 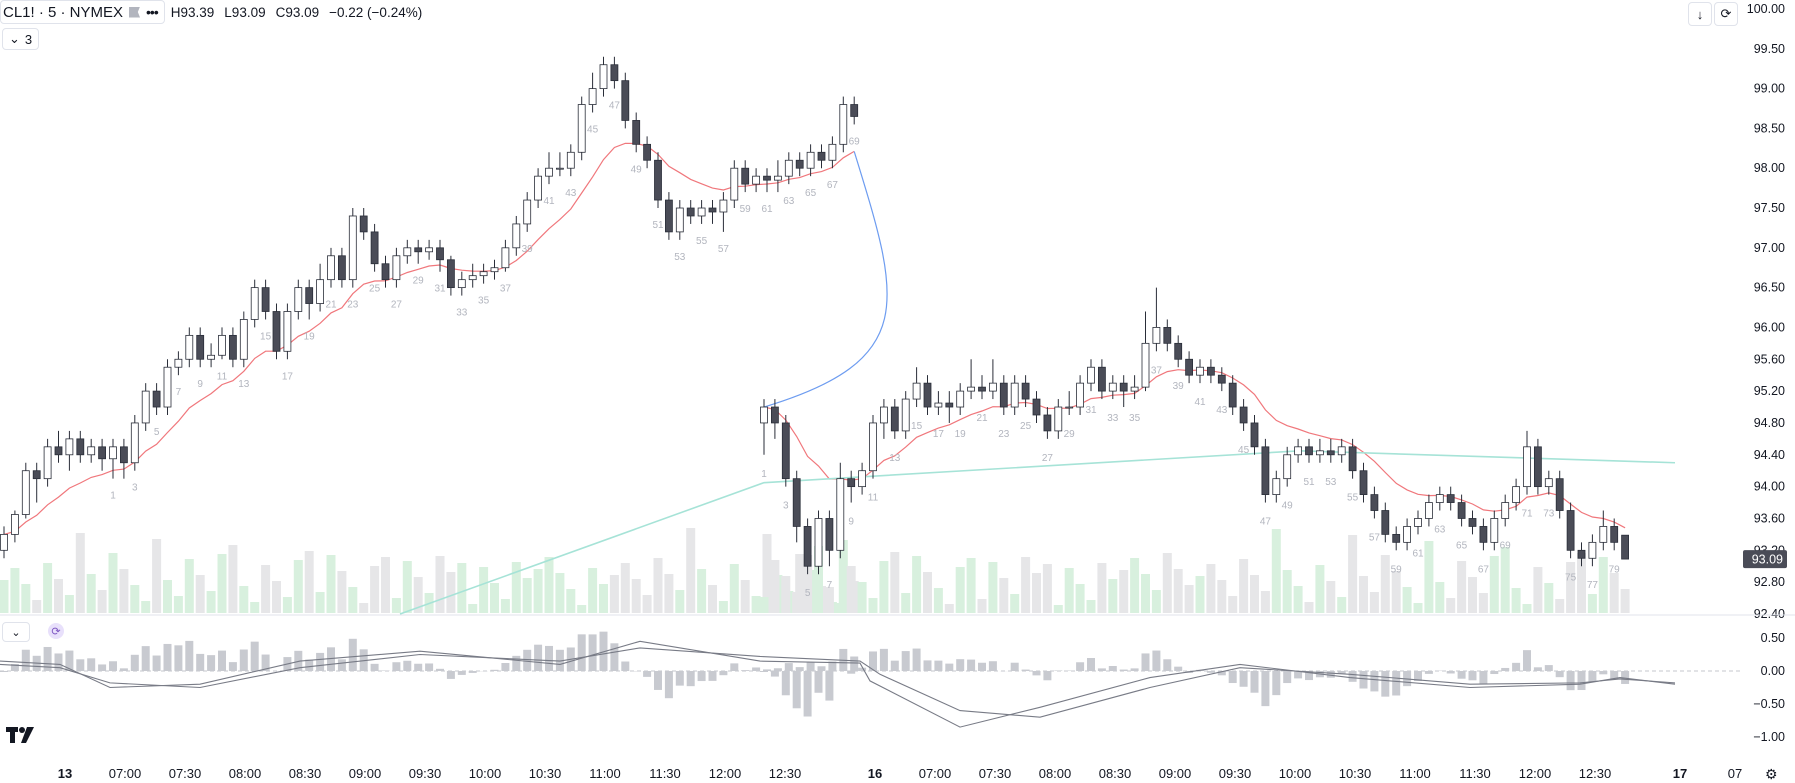 I want to click on sync-icon: ⟳, so click(x=56, y=631).